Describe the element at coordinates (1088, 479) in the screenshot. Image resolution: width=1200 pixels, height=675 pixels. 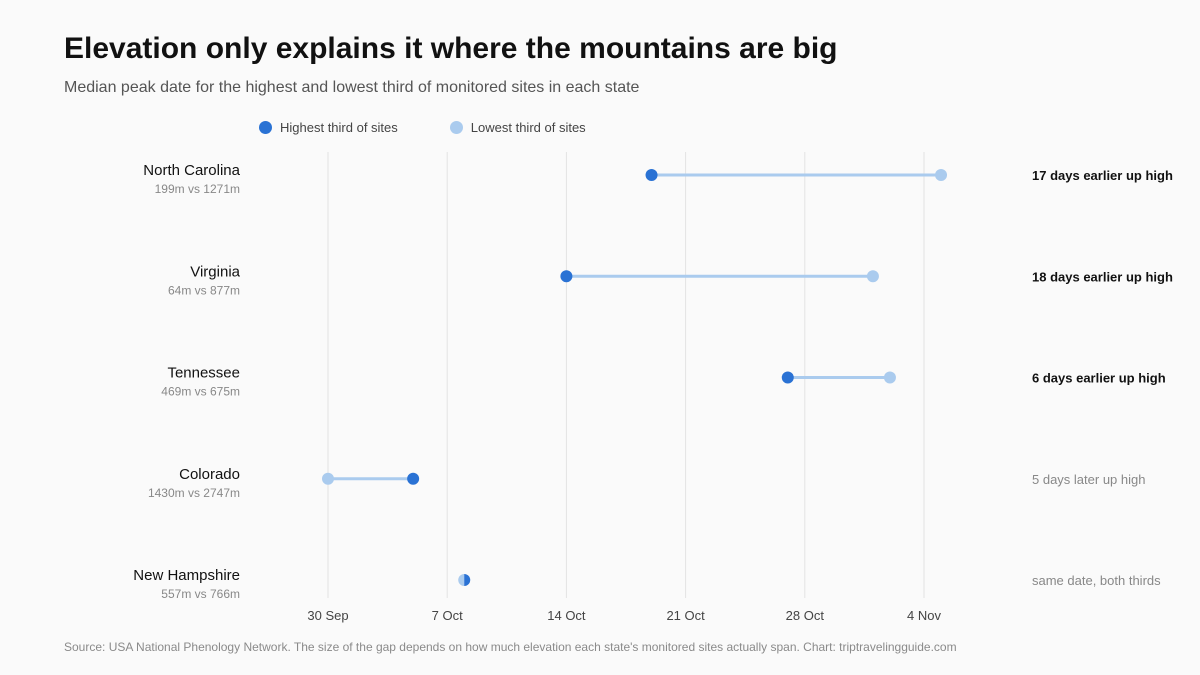
I see `gap-annotation: 5 days later up high` at that location.